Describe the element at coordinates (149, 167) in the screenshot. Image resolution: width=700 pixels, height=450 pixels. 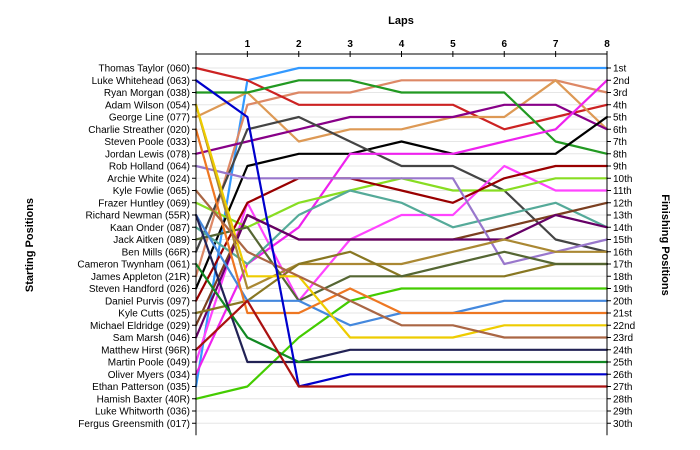
I see `starting-position-label: Rob Holland (064)` at that location.